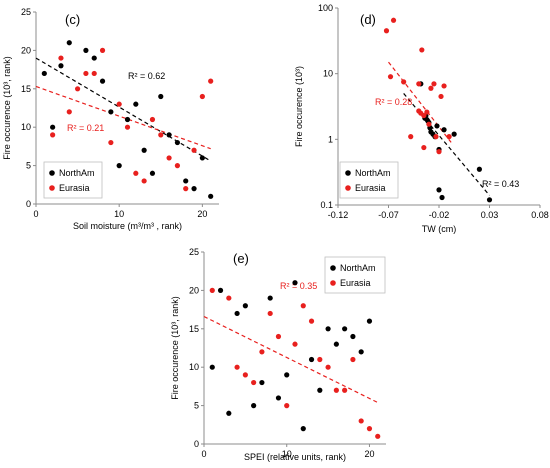  I want to click on legend-label: NorthAm, so click(373, 173).